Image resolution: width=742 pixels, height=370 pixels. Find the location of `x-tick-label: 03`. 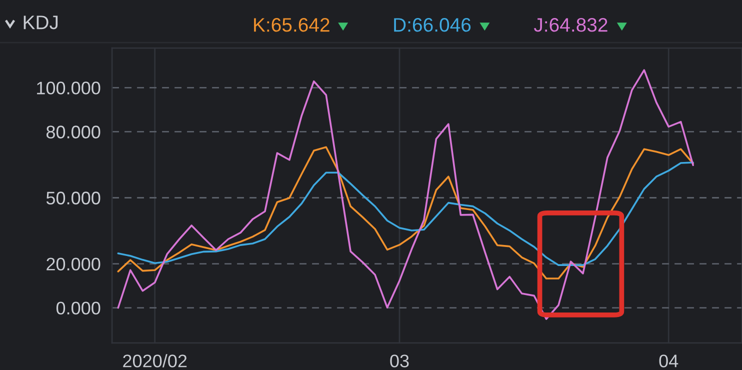

x-tick-label: 03 is located at coordinates (399, 361).